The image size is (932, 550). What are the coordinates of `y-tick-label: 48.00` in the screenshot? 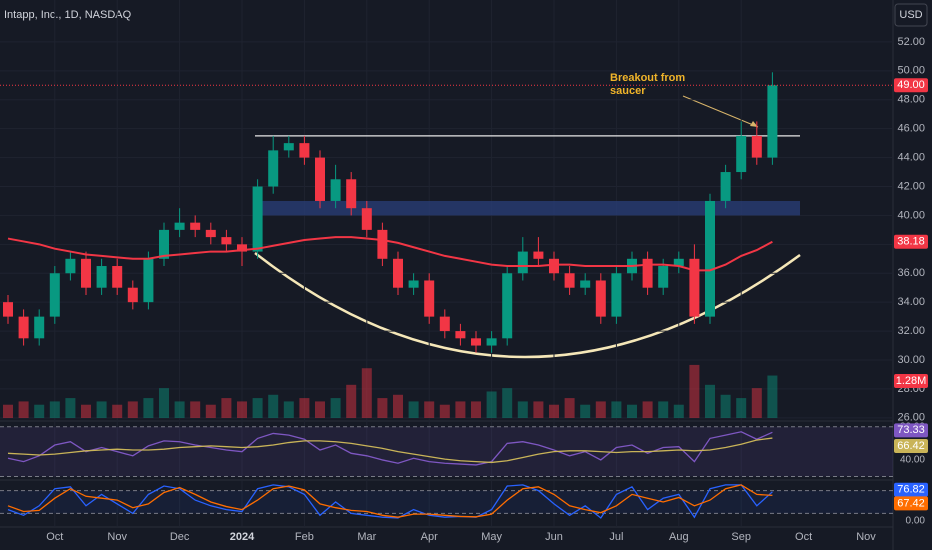 It's located at (911, 100).